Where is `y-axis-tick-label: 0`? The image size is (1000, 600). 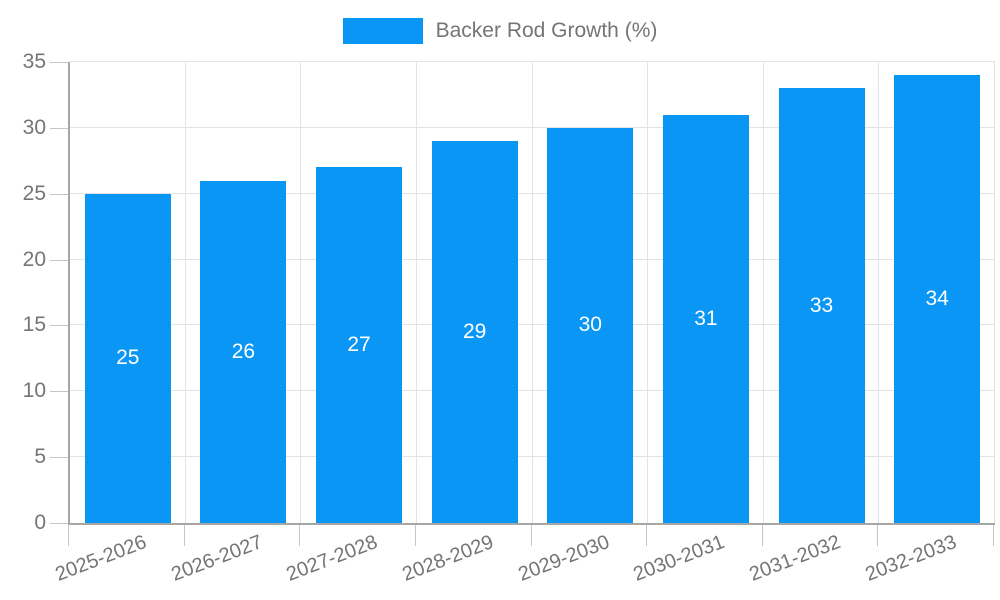
y-axis-tick-label: 0 is located at coordinates (40, 522).